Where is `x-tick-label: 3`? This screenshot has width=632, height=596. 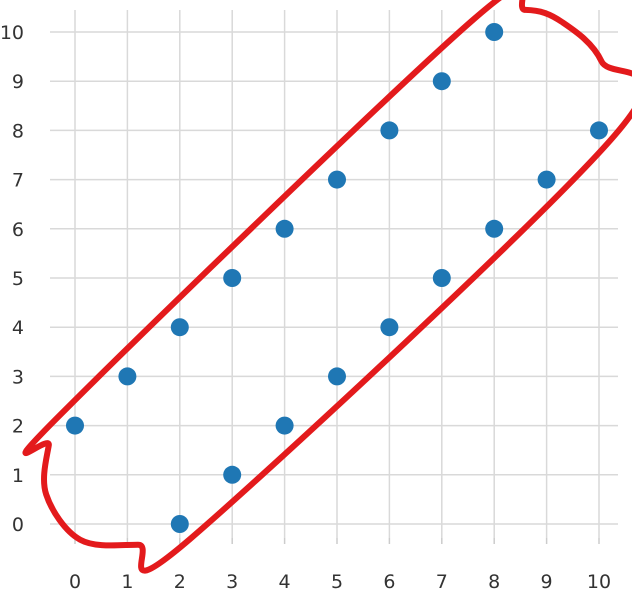 x-tick-label: 3 is located at coordinates (232, 582).